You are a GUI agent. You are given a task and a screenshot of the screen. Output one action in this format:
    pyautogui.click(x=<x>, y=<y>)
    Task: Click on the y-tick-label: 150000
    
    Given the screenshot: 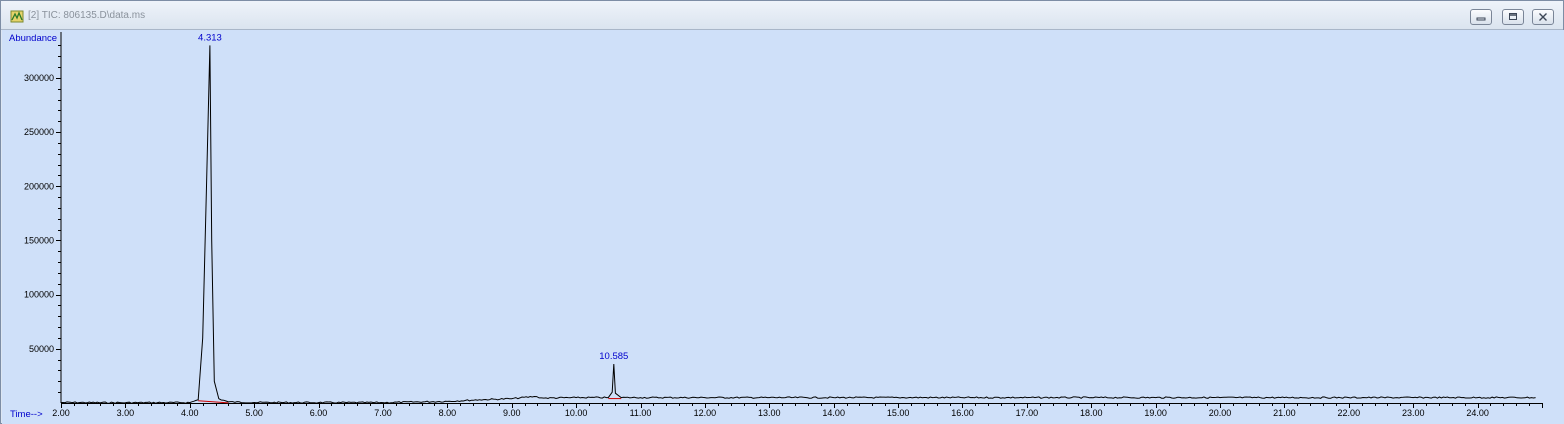 What is the action you would take?
    pyautogui.click(x=39, y=240)
    